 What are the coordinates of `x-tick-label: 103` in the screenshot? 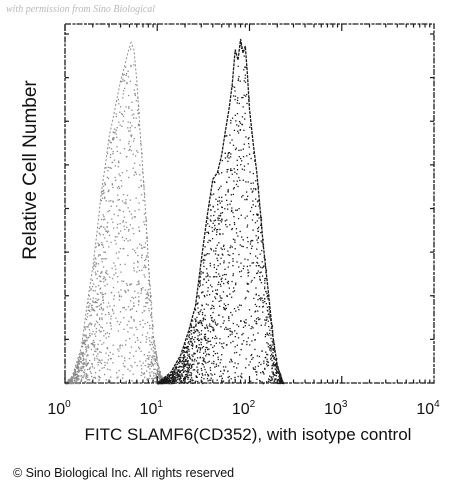 It's located at (336, 408).